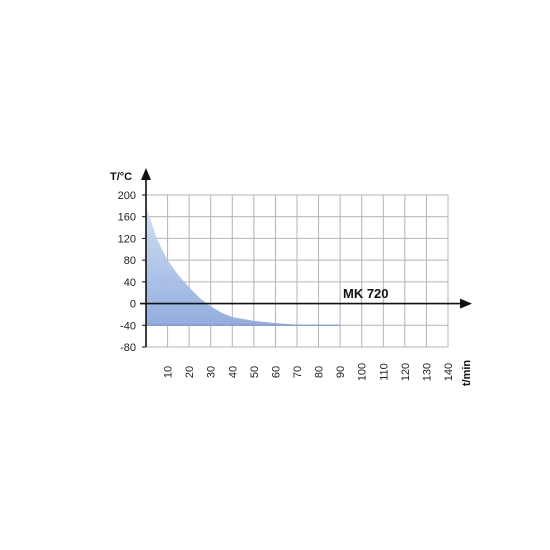 Image resolution: width=550 pixels, height=550 pixels. What do you see at coordinates (133, 305) in the screenshot?
I see `y-tick-label: 0` at bounding box center [133, 305].